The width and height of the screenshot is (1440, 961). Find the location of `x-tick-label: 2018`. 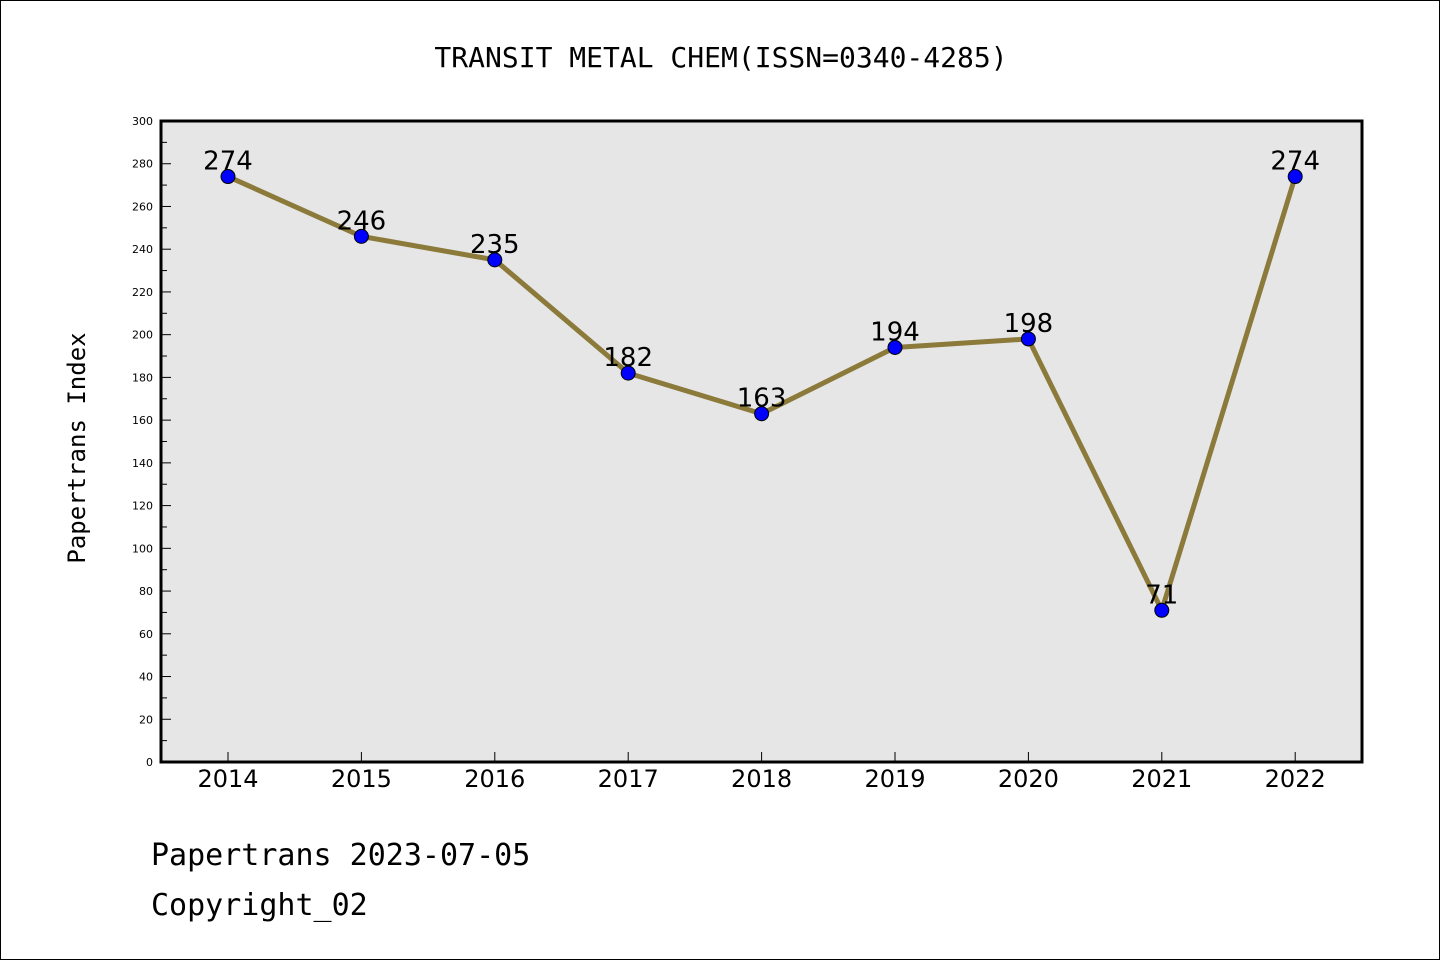

x-tick-label: 2018 is located at coordinates (761, 779).